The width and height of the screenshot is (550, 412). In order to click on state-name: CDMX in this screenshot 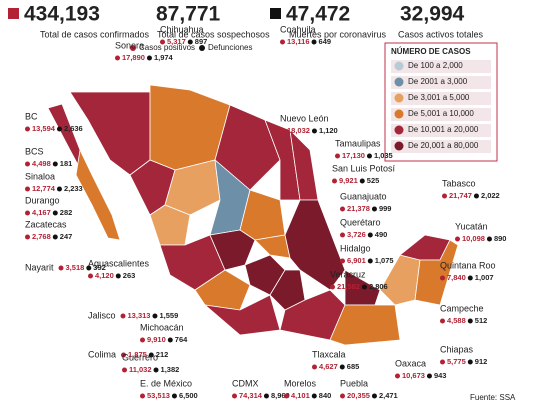, I will do `click(245, 383)`.